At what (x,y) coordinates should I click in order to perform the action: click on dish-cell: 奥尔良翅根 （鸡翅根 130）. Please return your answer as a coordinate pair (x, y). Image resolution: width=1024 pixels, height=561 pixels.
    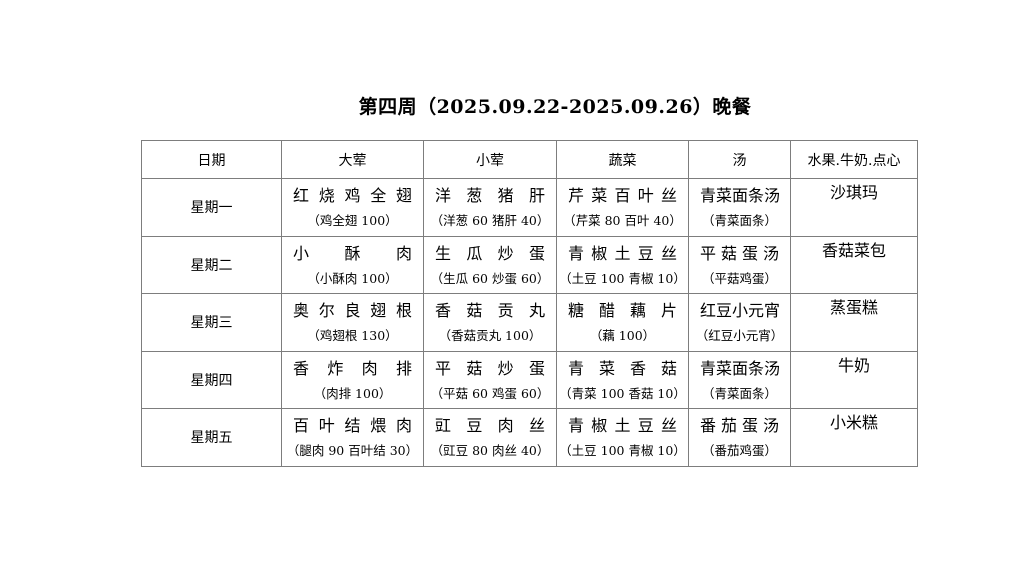
    Looking at the image, I should click on (352, 322).